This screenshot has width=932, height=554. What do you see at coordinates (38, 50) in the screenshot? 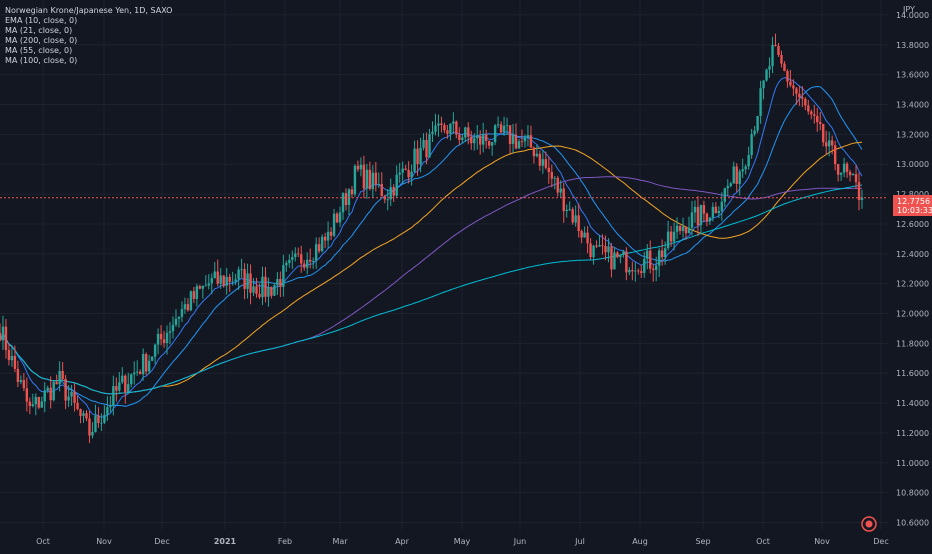
I see `legend-study-ma55: MA (55, close, 0)` at bounding box center [38, 50].